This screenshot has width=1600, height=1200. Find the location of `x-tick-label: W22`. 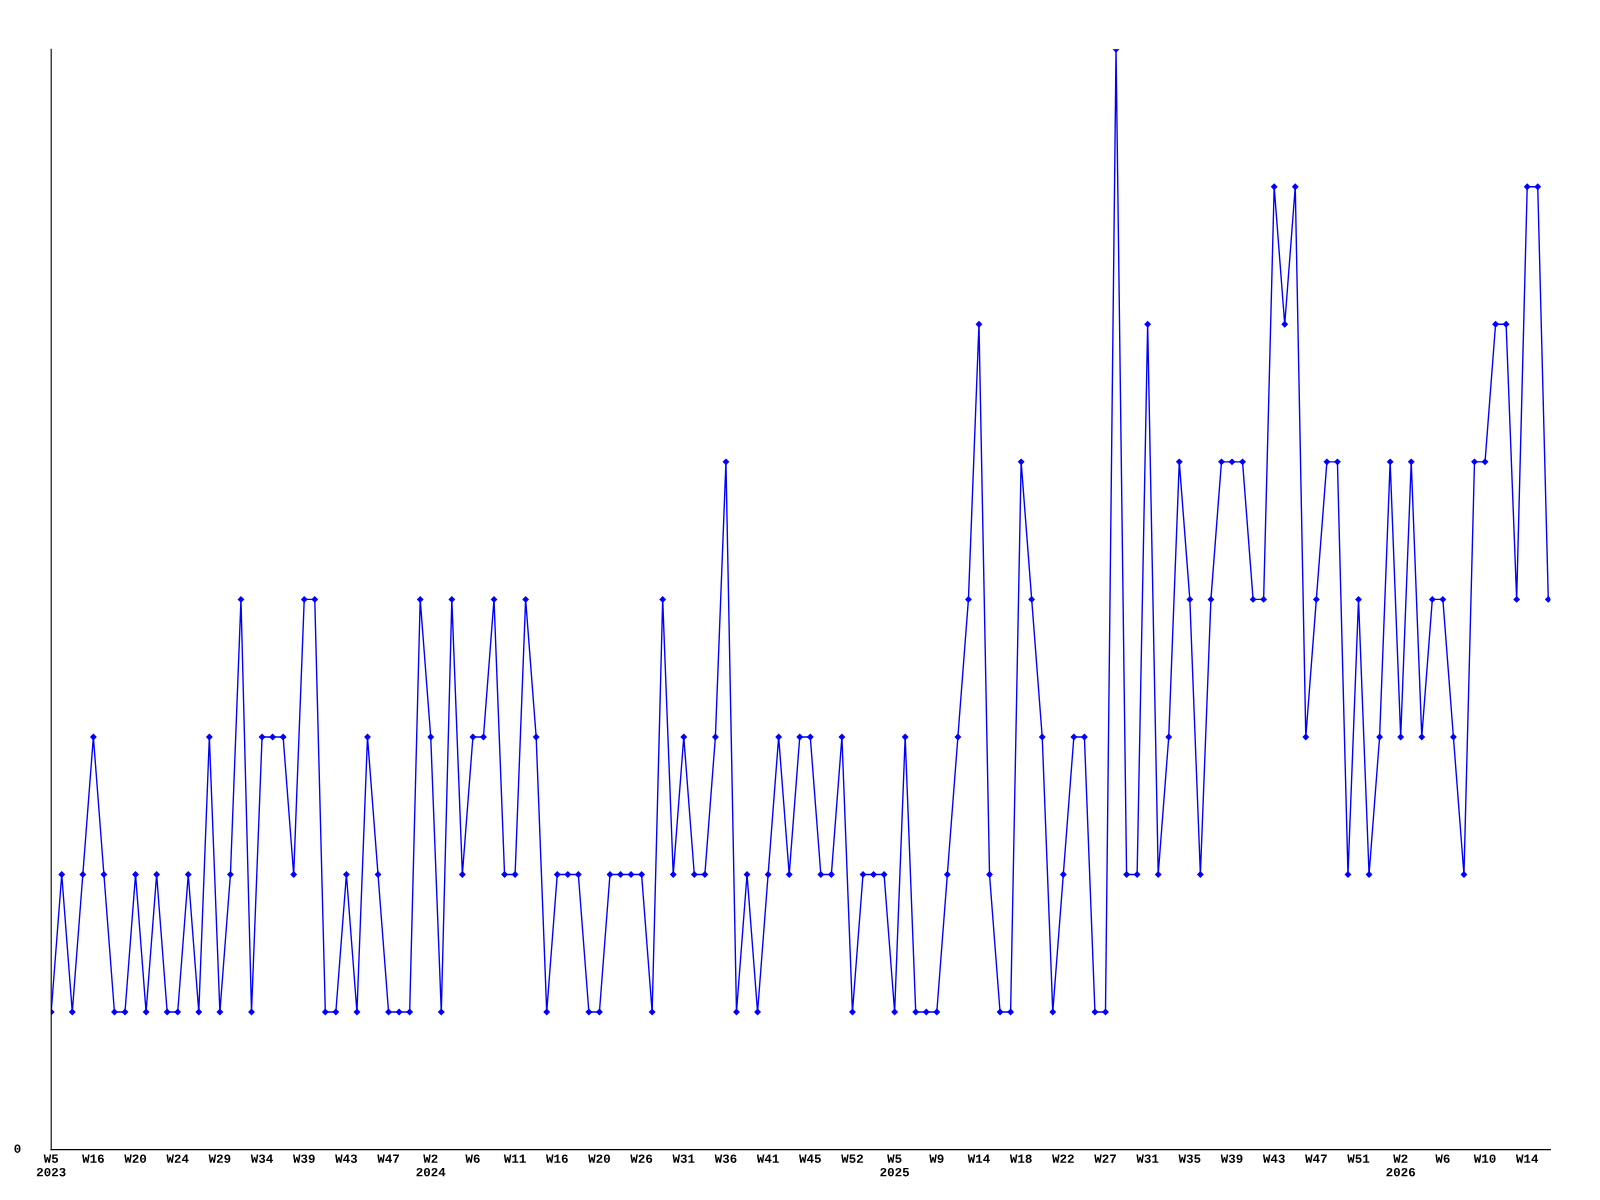

x-tick-label: W22 is located at coordinates (1063, 1158).